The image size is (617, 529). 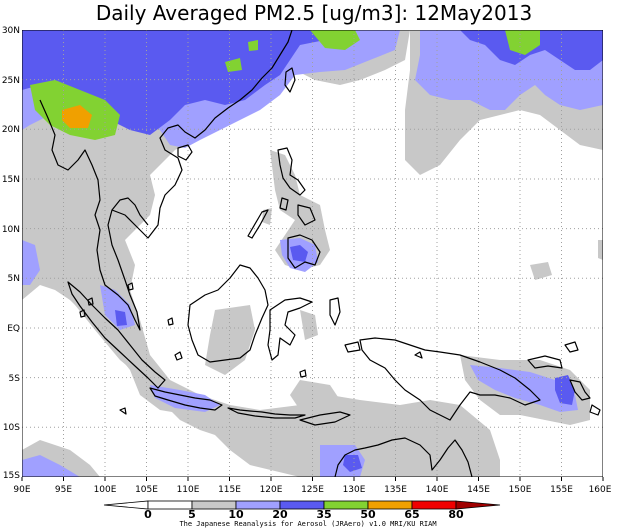 What do you see at coordinates (236, 514) in the screenshot?
I see `colorbar-tick-label: 10` at bounding box center [236, 514].